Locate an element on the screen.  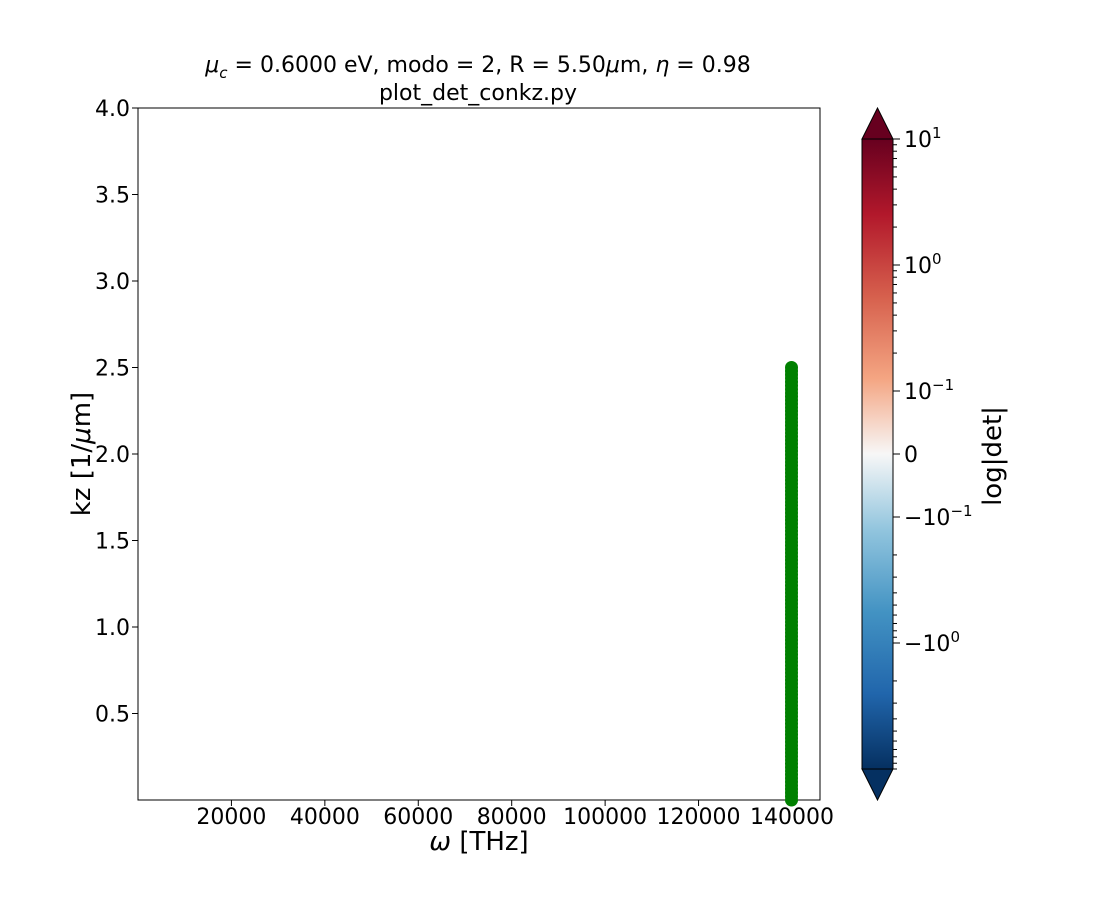
ylabel-pre: kz [1/ is located at coordinates (82, 480).